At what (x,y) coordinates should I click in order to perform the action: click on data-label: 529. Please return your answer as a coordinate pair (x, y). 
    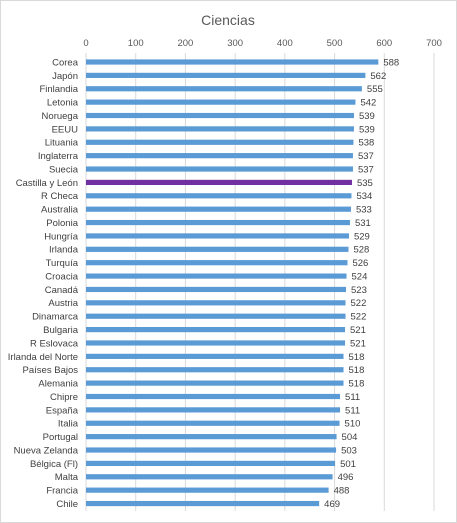
    Looking at the image, I should click on (362, 236).